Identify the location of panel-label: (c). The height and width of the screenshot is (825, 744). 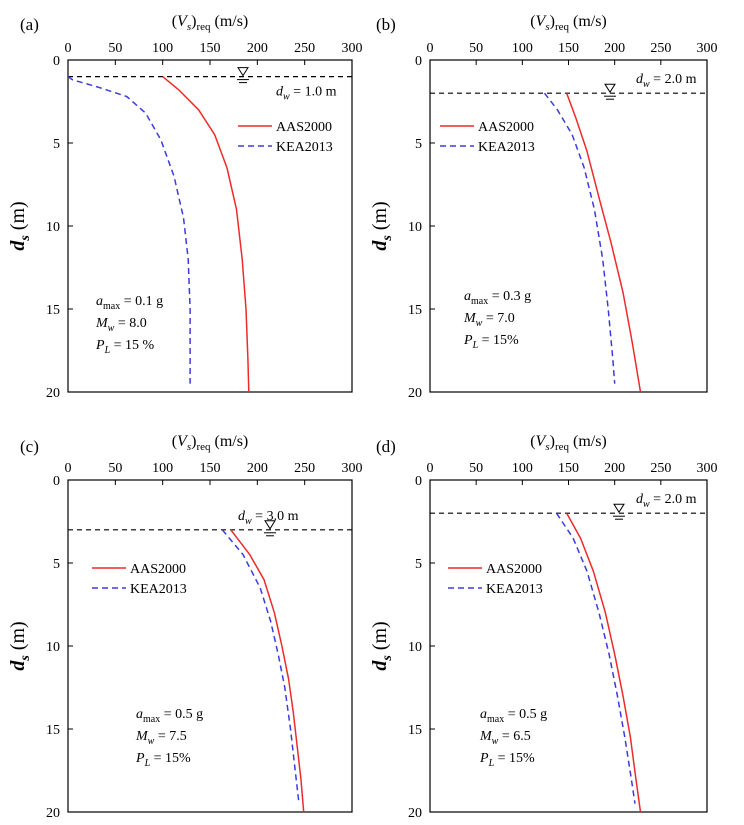
(29, 446).